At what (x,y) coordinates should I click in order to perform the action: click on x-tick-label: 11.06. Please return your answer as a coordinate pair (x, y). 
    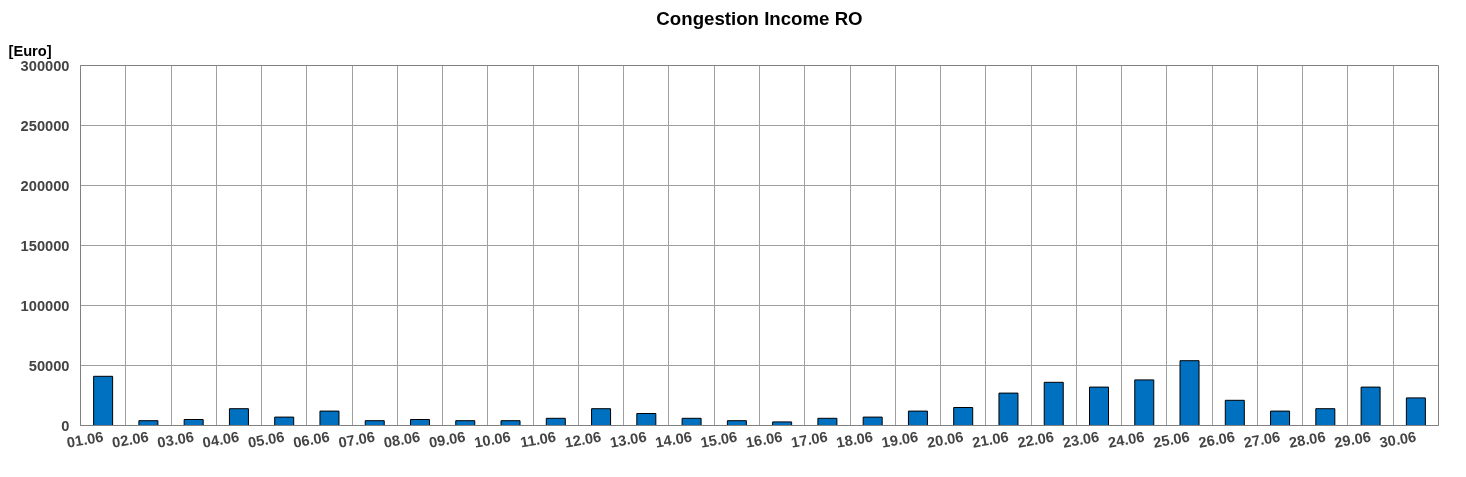
    Looking at the image, I should click on (538, 439).